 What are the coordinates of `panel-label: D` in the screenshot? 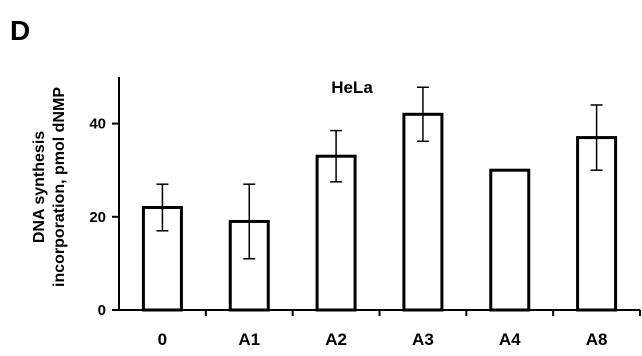 It's located at (20, 30).